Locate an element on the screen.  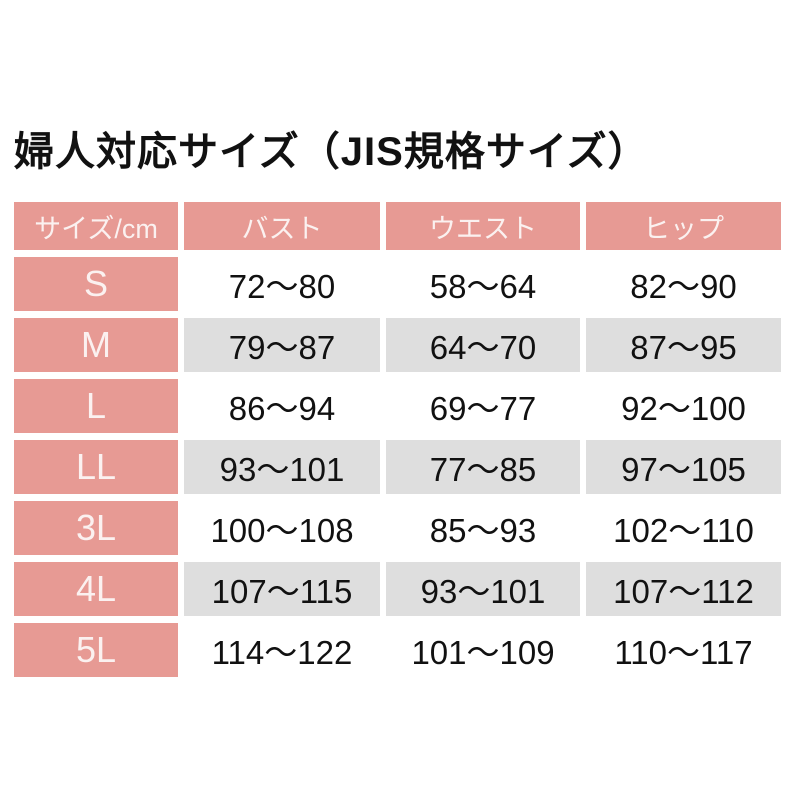
value-cell: 97～105 is located at coordinates (683, 467).